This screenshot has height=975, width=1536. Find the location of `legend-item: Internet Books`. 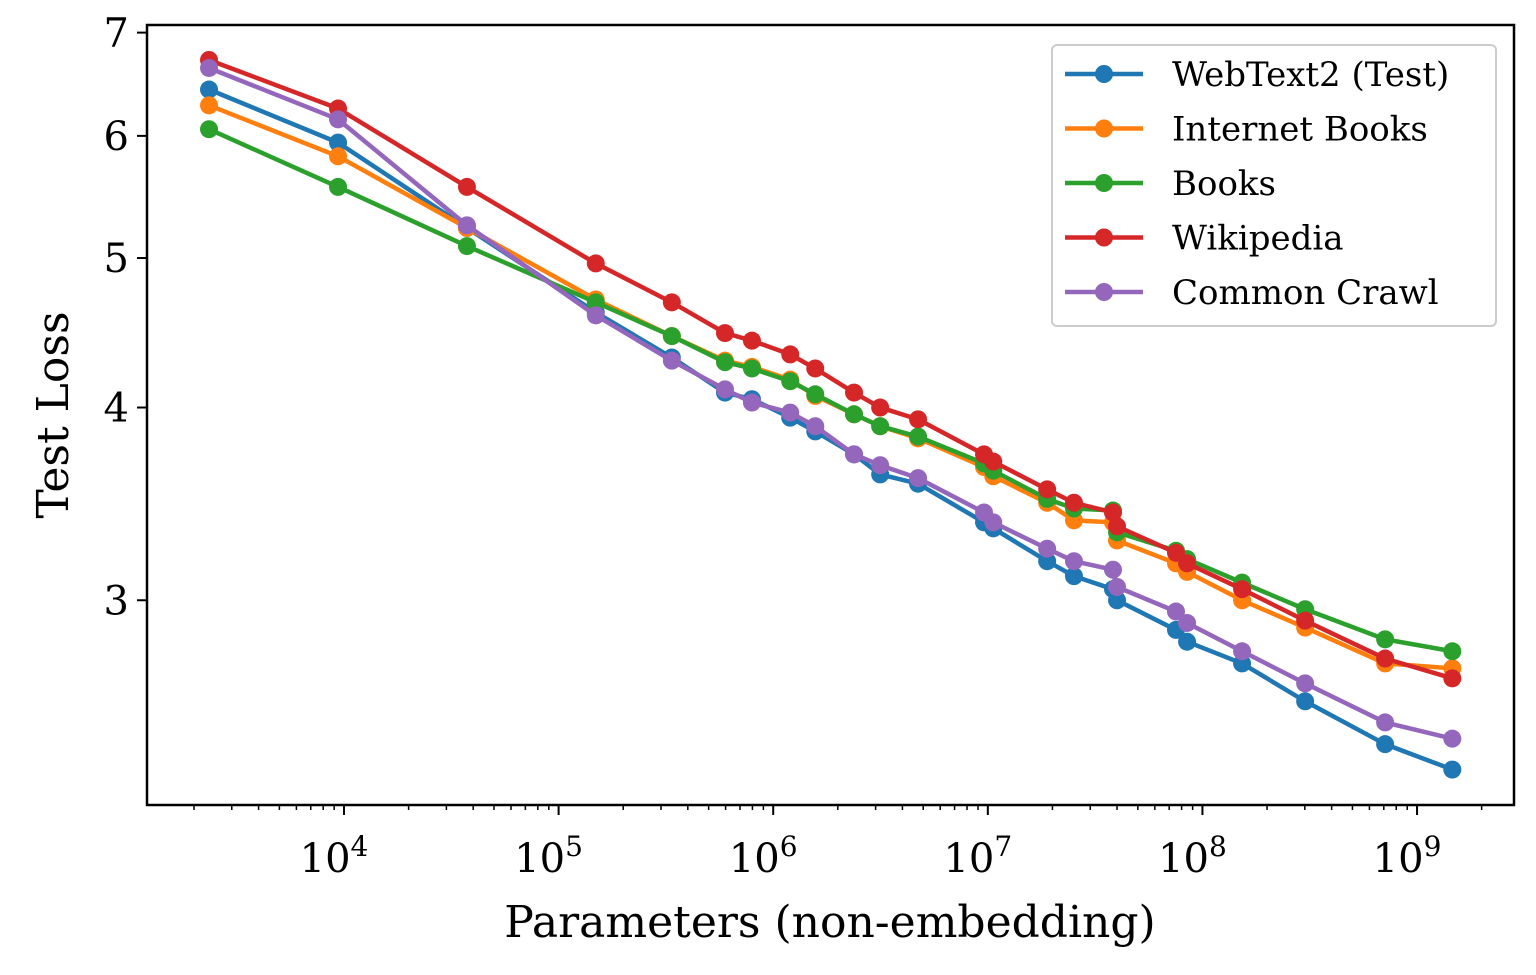

legend-item: Internet Books is located at coordinates (1246, 130).